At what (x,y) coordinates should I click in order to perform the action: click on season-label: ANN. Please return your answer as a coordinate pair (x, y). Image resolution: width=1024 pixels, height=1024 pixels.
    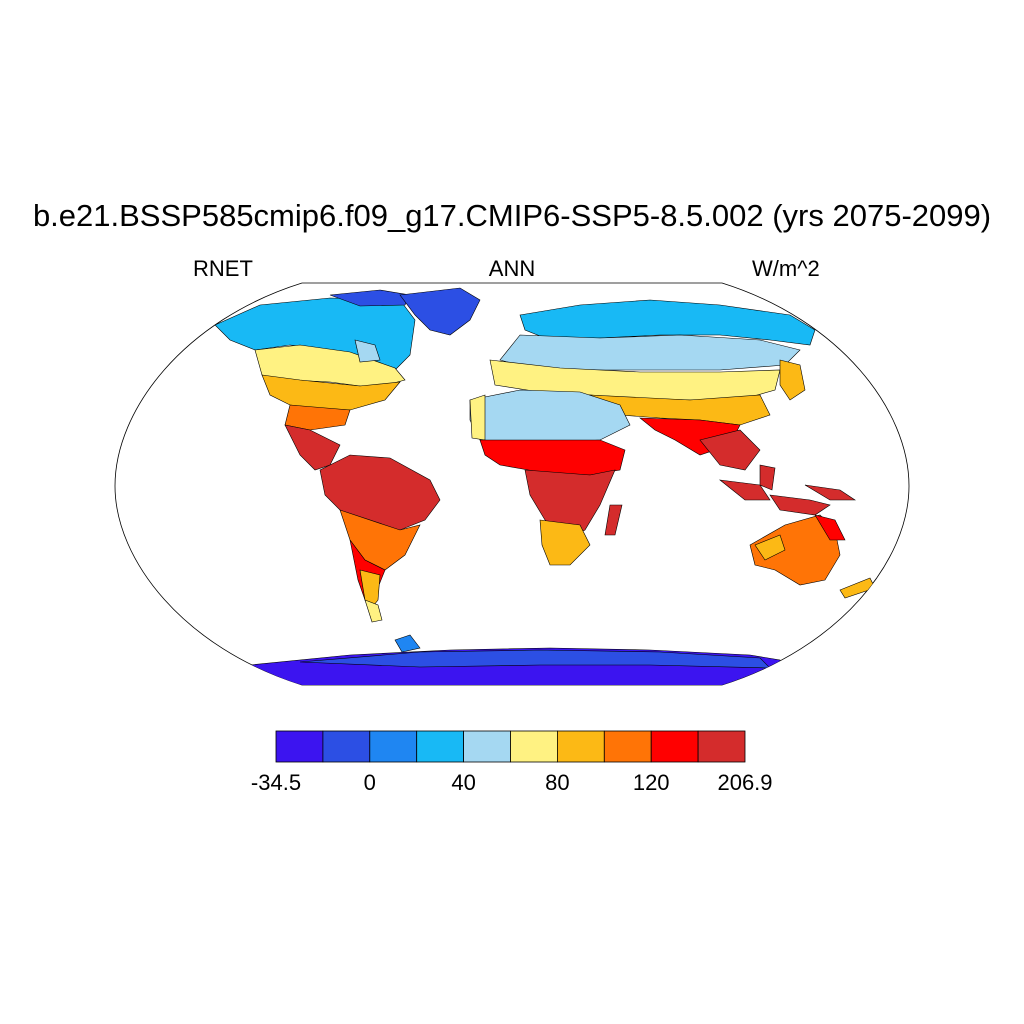
    Looking at the image, I should click on (512, 268).